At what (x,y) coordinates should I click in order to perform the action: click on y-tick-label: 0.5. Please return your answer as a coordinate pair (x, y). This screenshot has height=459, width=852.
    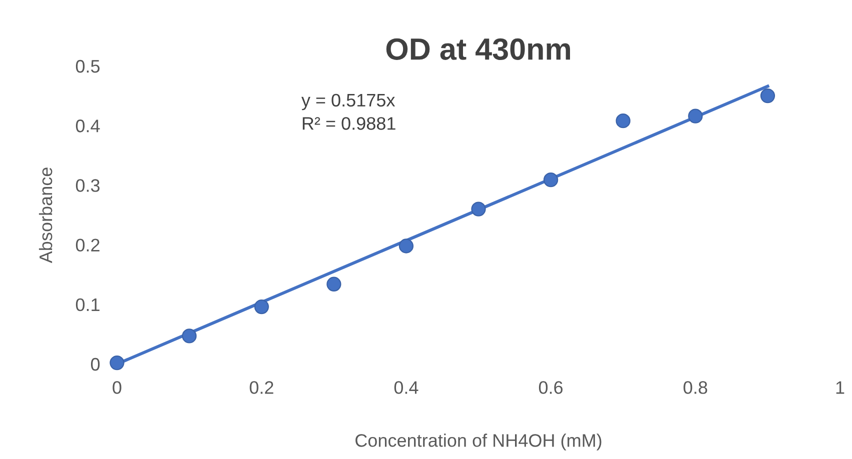
    Looking at the image, I should click on (88, 66).